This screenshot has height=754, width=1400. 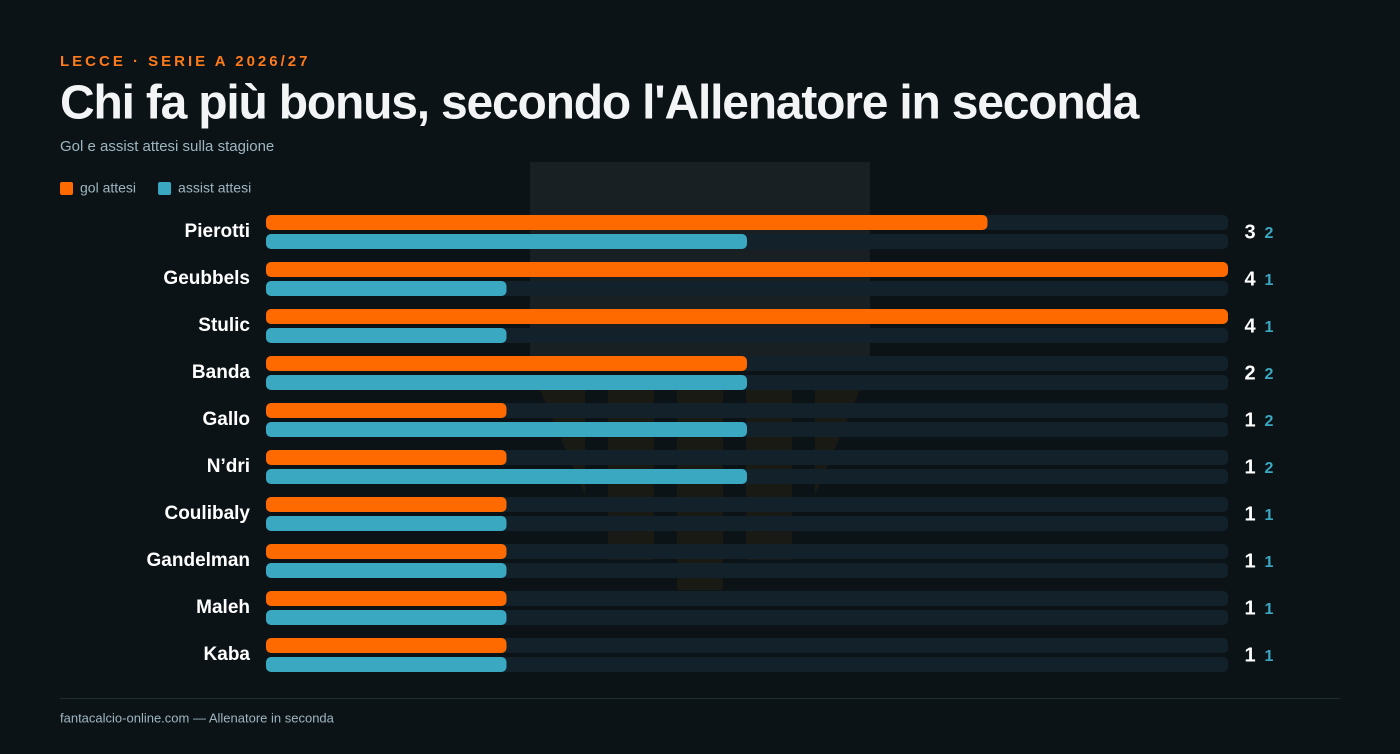 I want to click on legend-label: gol attesi, so click(x=108, y=188).